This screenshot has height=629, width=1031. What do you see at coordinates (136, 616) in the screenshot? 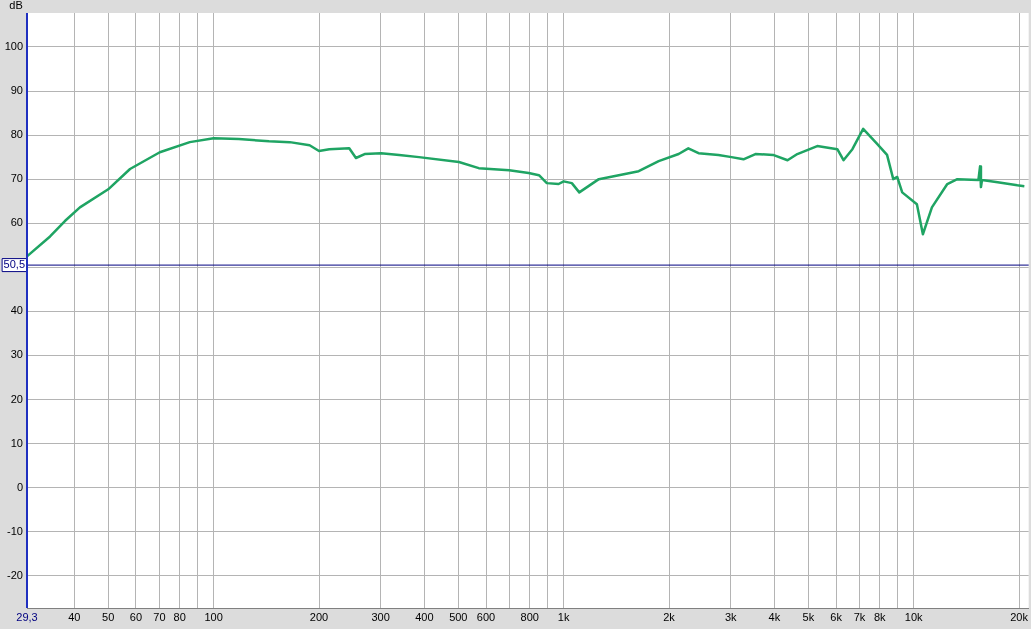
I see `x-tick-label: 60` at bounding box center [136, 616].